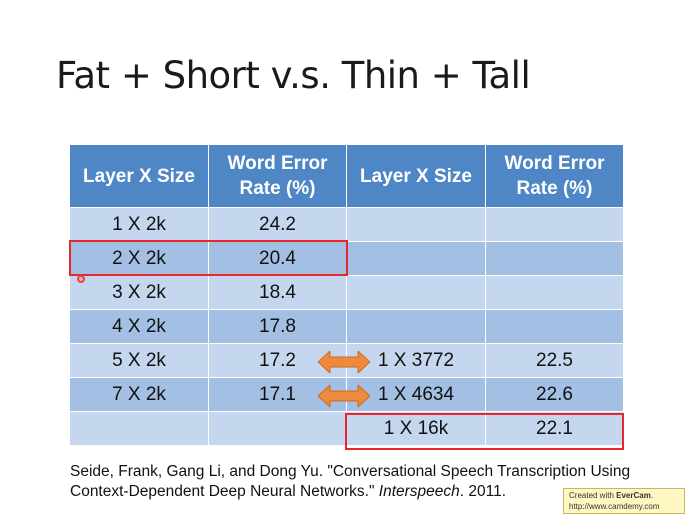 The width and height of the screenshot is (693, 520). I want to click on highlight-box-2x2k, so click(208, 258).